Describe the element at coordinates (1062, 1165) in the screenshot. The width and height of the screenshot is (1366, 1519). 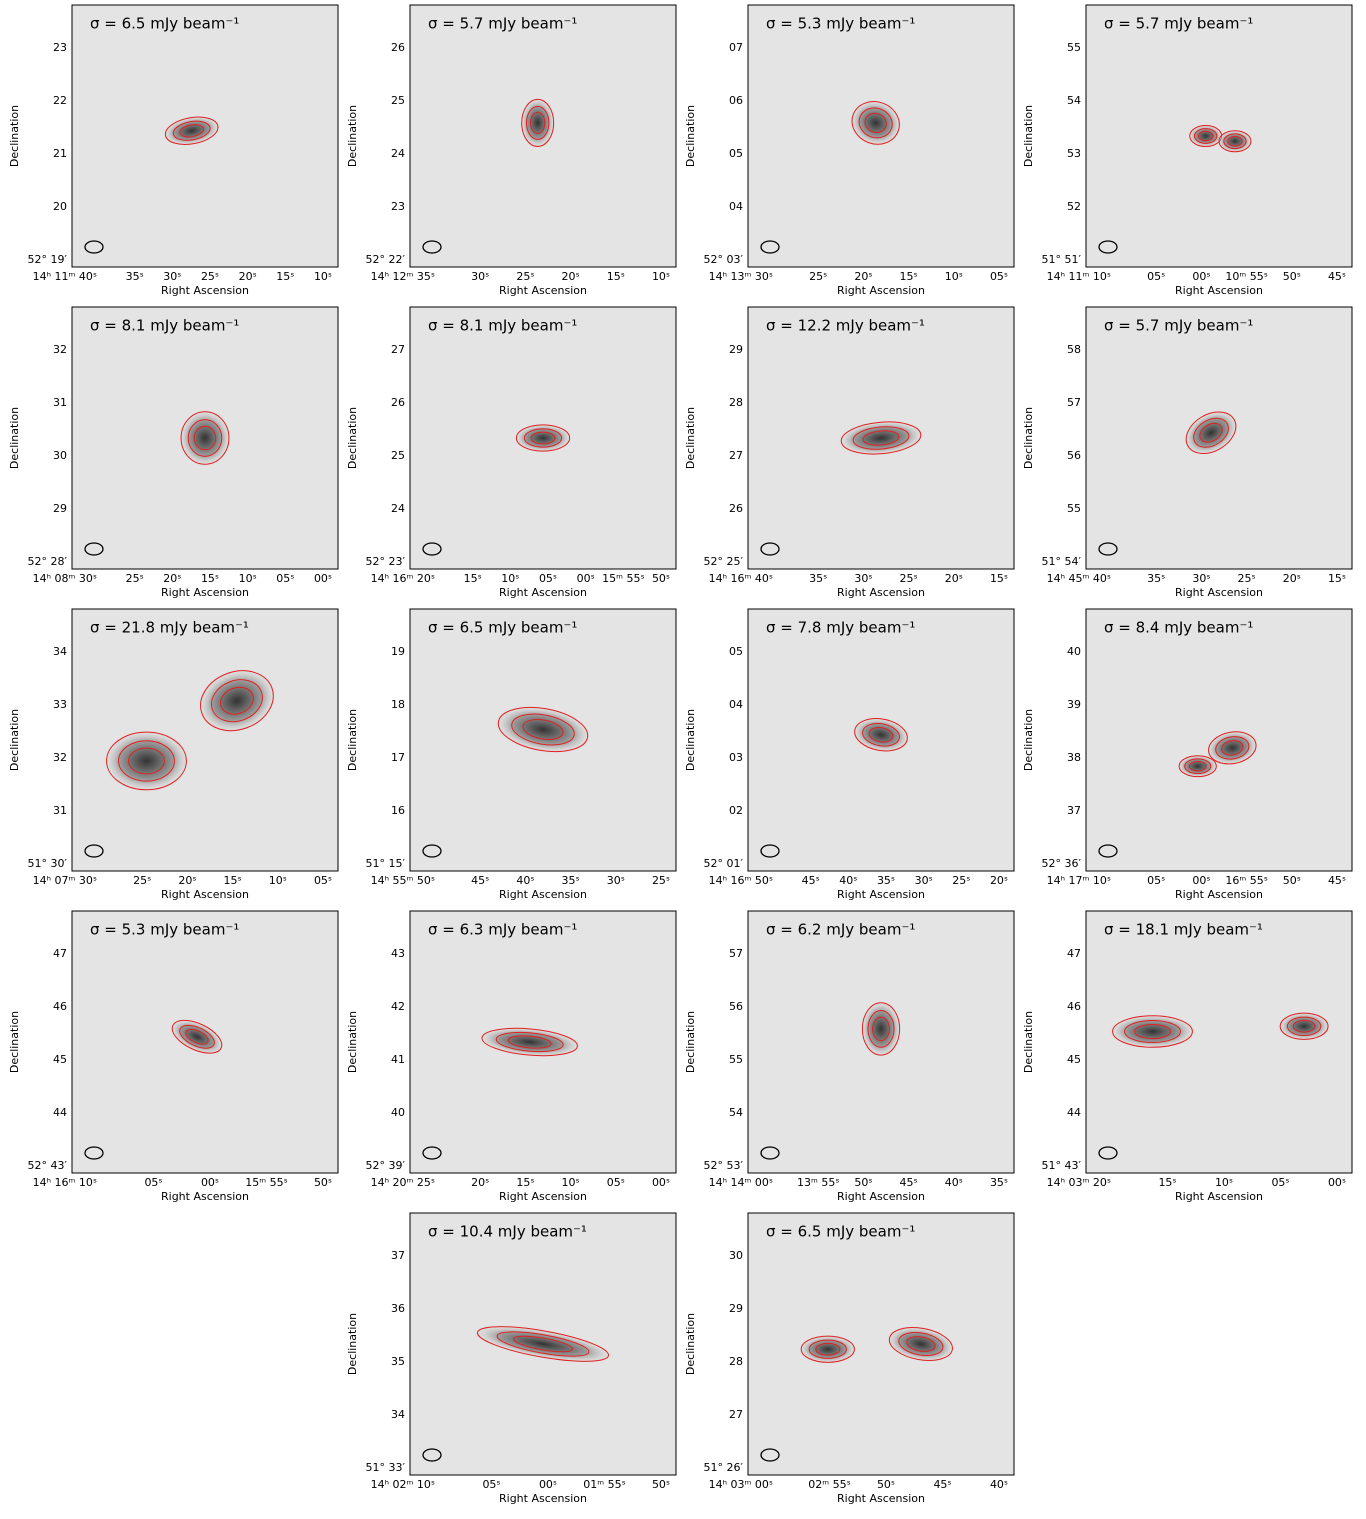
I see `y-tick-label: 51° 43′` at that location.